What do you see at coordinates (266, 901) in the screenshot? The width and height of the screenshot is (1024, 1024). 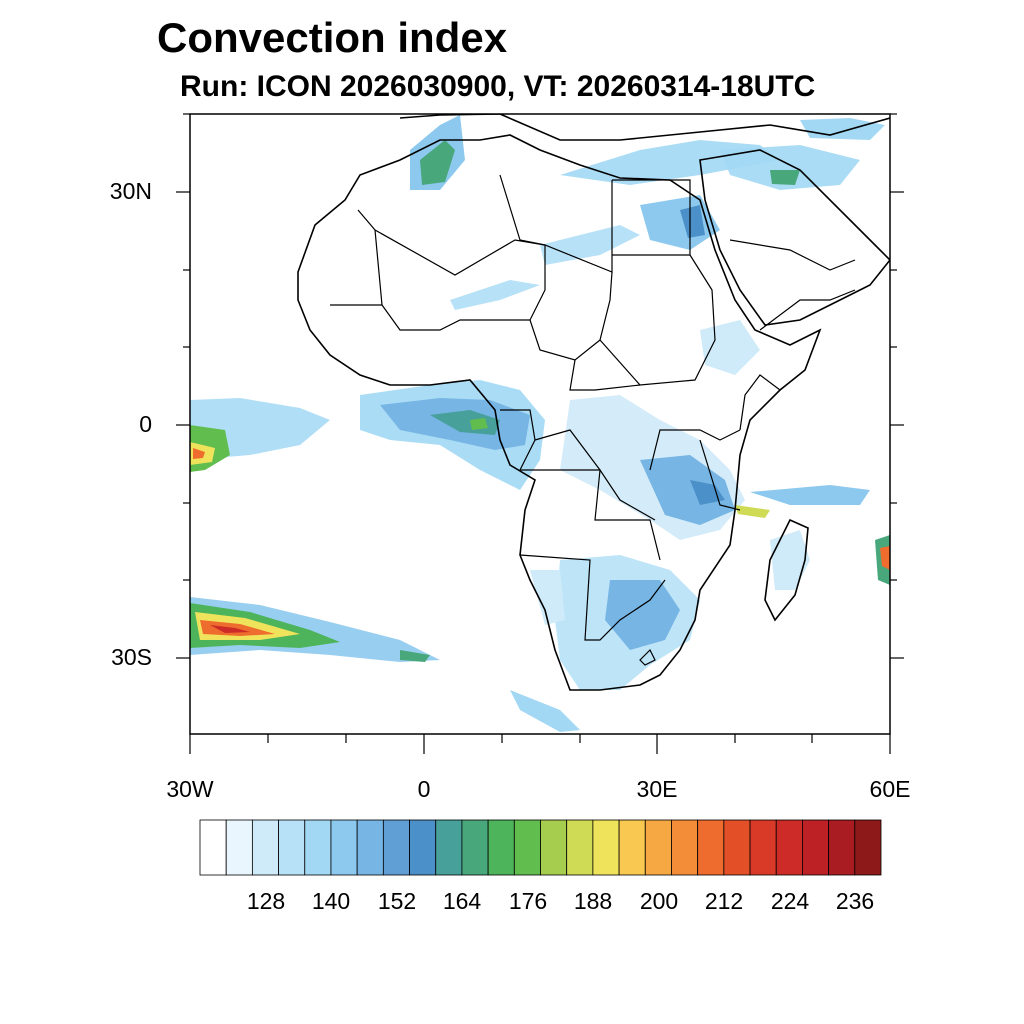 I see `colorbar-label: 128` at bounding box center [266, 901].